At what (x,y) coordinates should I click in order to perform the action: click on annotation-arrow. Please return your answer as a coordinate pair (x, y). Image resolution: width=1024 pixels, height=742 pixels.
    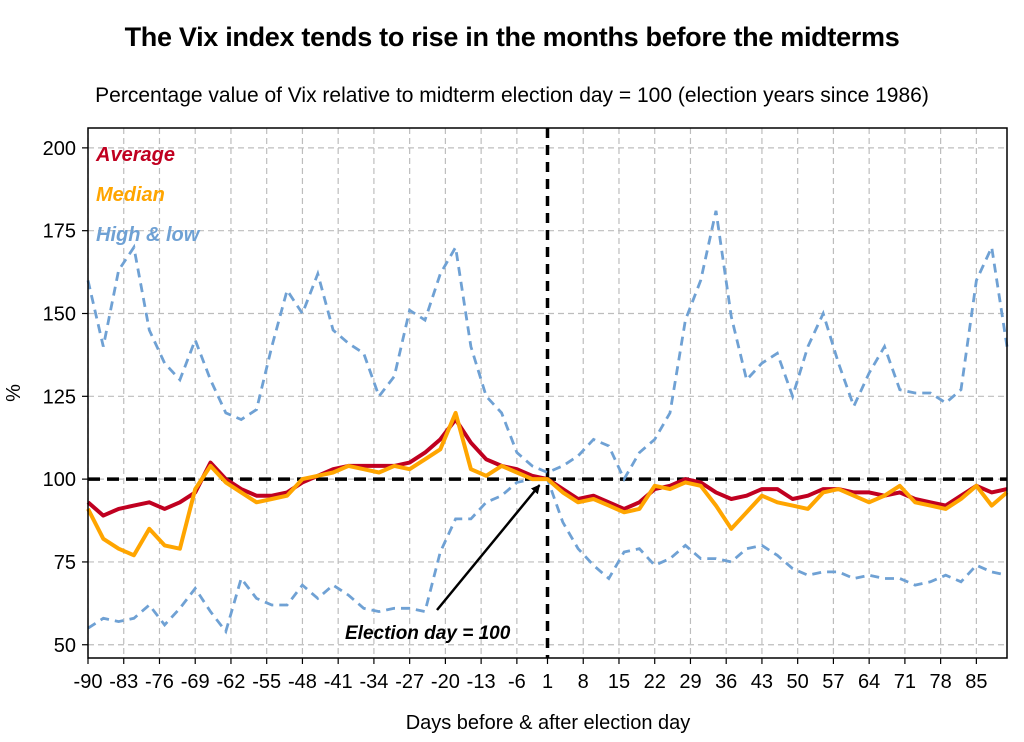
    Looking at the image, I should click on (488, 547).